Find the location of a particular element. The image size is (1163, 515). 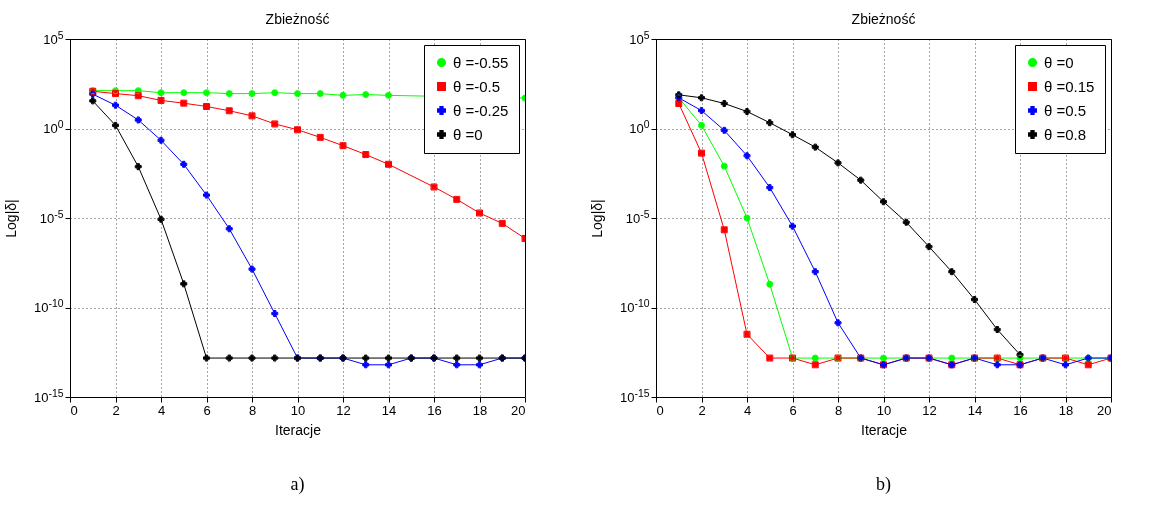

legend-label: θ =0.5 is located at coordinates (1065, 110).